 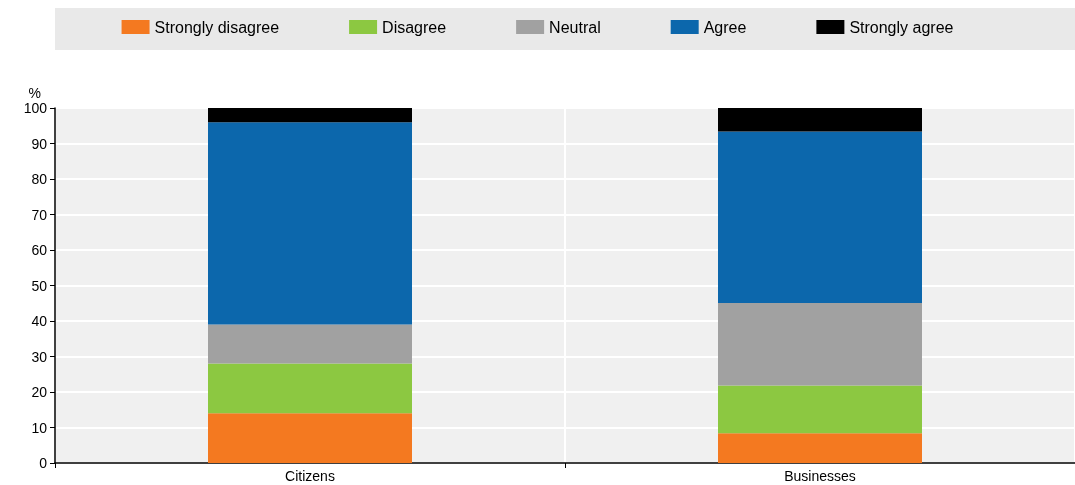 What do you see at coordinates (217, 27) in the screenshot?
I see `legend-label: Strongly disagree` at bounding box center [217, 27].